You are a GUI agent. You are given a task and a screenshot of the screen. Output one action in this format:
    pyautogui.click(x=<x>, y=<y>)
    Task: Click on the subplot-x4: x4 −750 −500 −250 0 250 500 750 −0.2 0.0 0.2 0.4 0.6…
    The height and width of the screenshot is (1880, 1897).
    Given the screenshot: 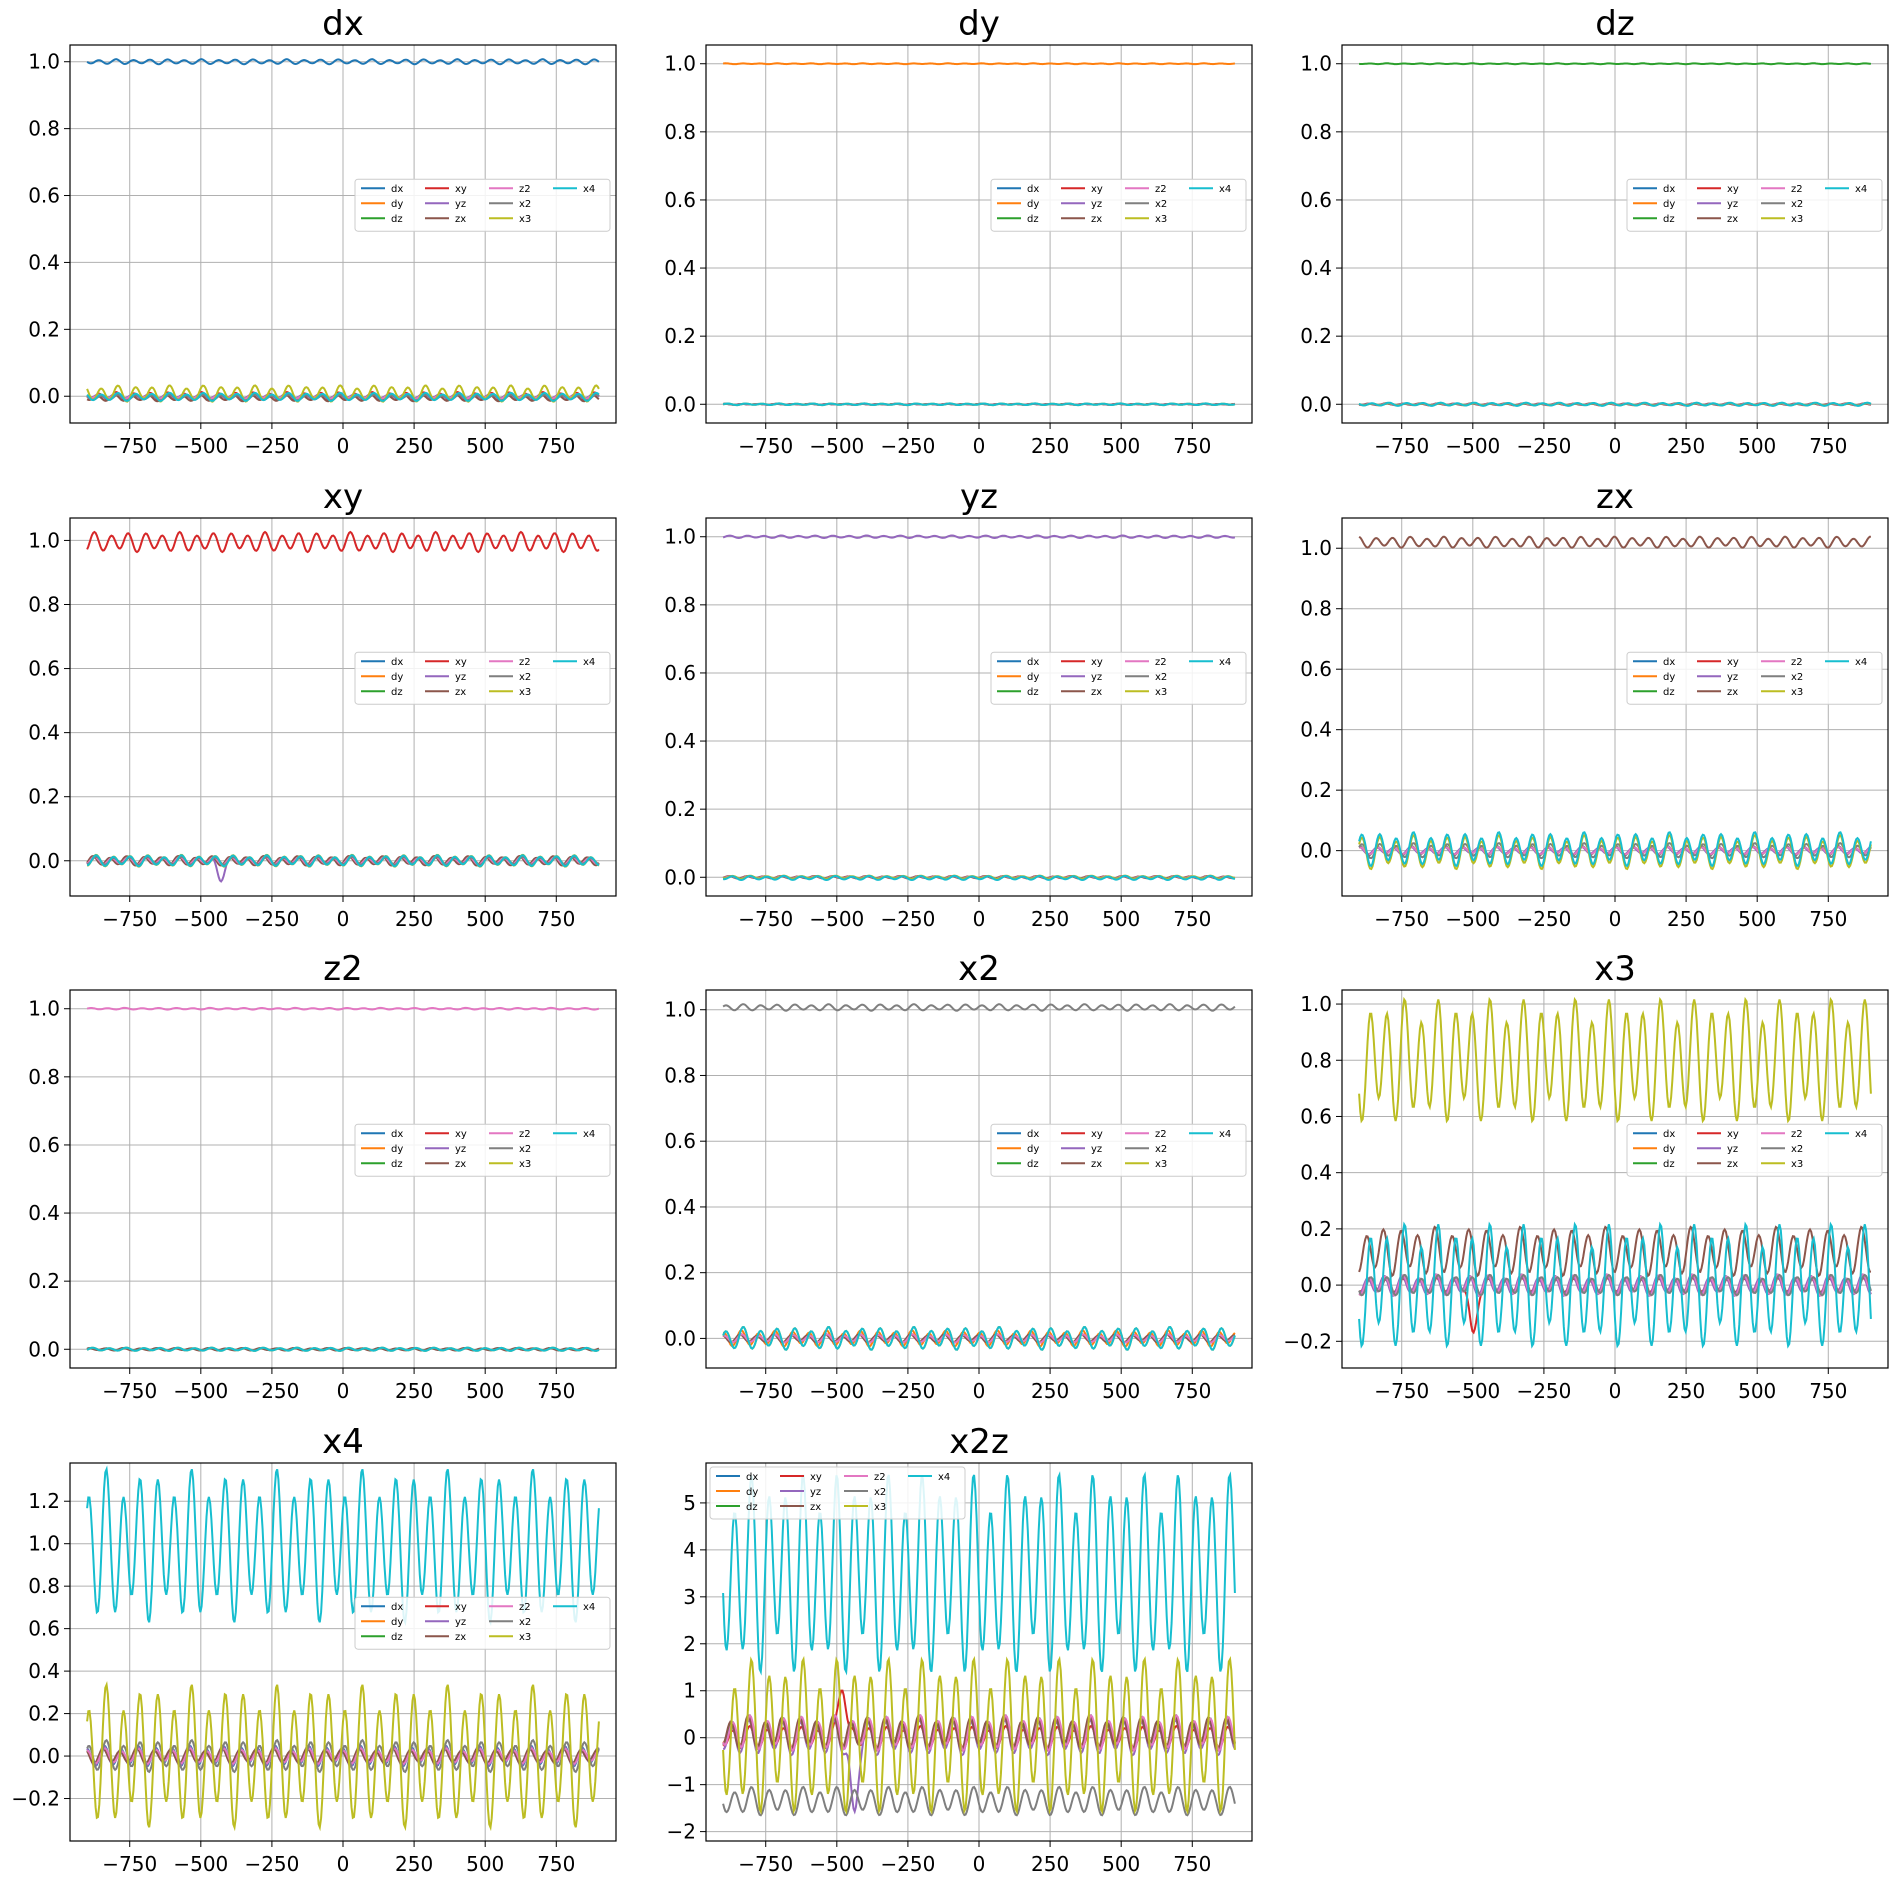 What is the action you would take?
    pyautogui.click(x=314, y=1649)
    